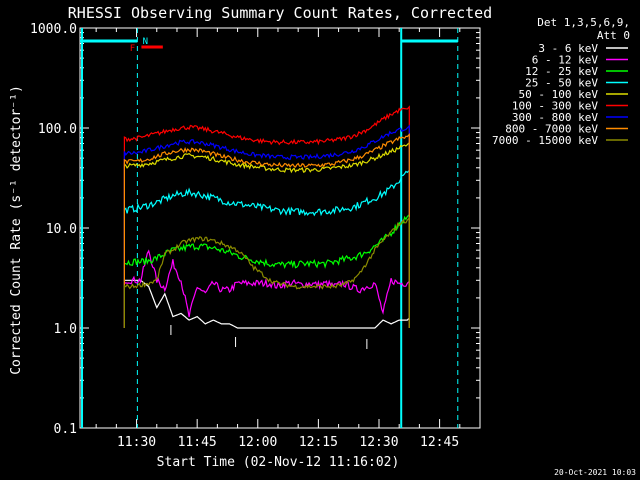 The width and height of the screenshot is (640, 480). What do you see at coordinates (65, 329) in the screenshot?
I see `y-tick-label: 1.0` at bounding box center [65, 329].